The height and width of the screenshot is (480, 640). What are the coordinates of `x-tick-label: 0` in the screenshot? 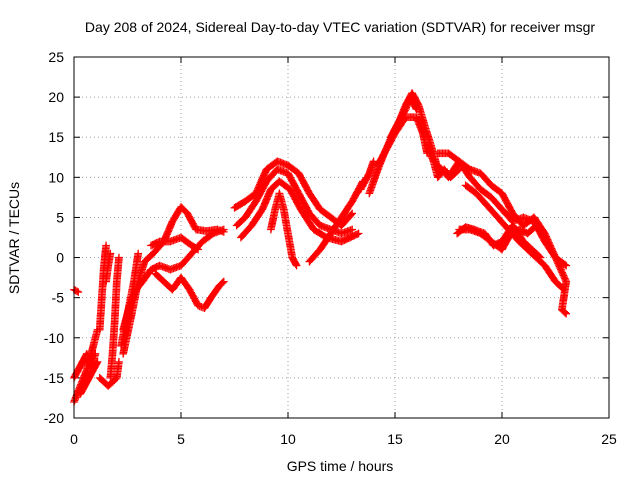 It's located at (74, 439).